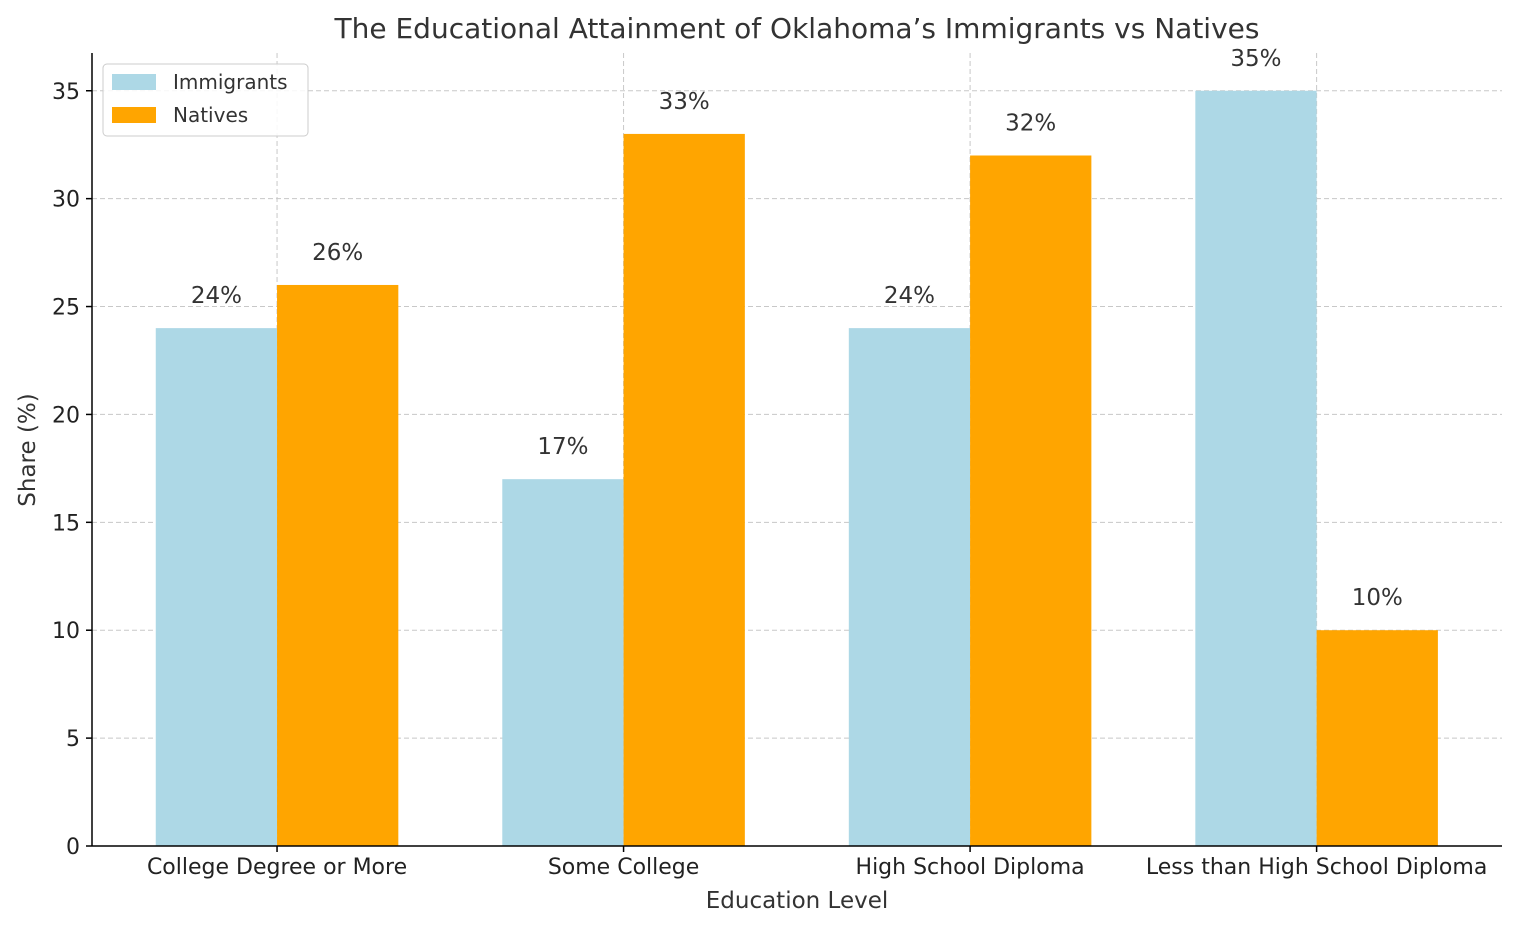  Describe the element at coordinates (1316, 867) in the screenshot. I see `x-tick-label: Less than High School Diploma` at that location.